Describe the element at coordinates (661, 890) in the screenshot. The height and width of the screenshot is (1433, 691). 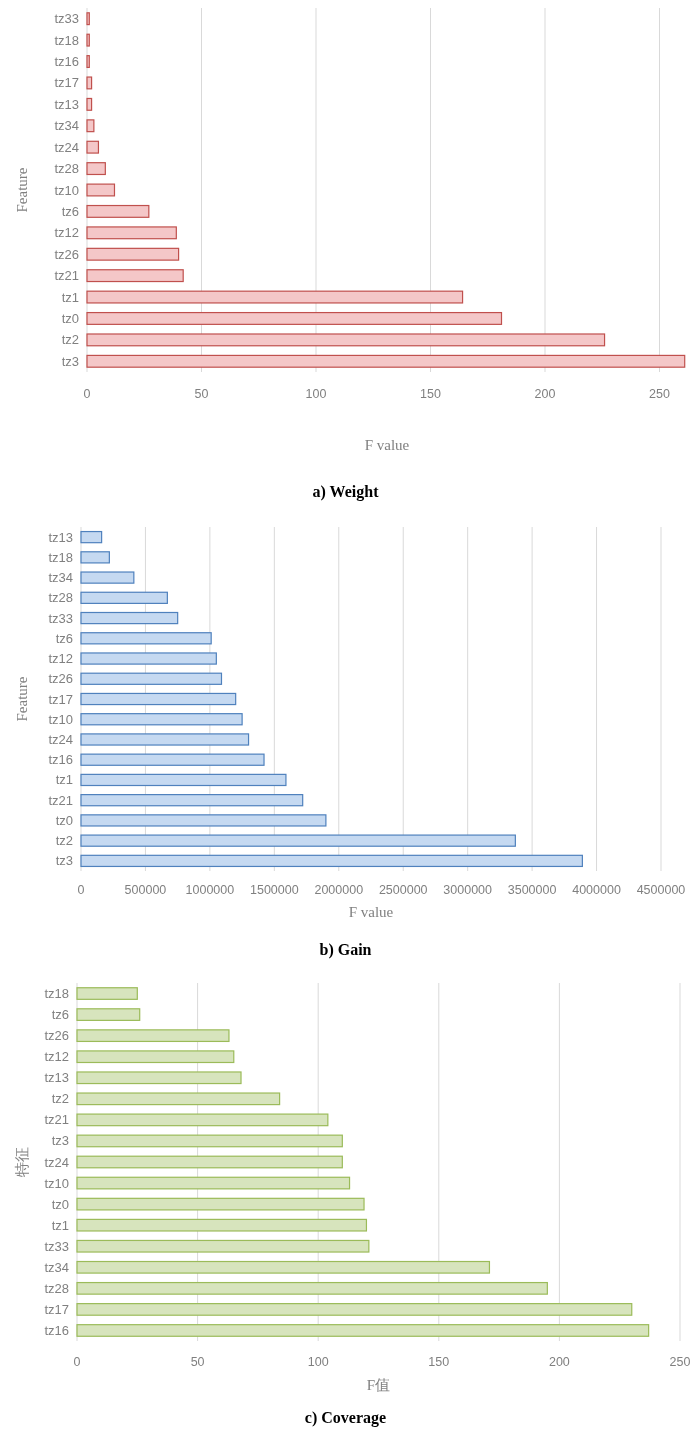
I see `x-tick-label: 4500000` at that location.